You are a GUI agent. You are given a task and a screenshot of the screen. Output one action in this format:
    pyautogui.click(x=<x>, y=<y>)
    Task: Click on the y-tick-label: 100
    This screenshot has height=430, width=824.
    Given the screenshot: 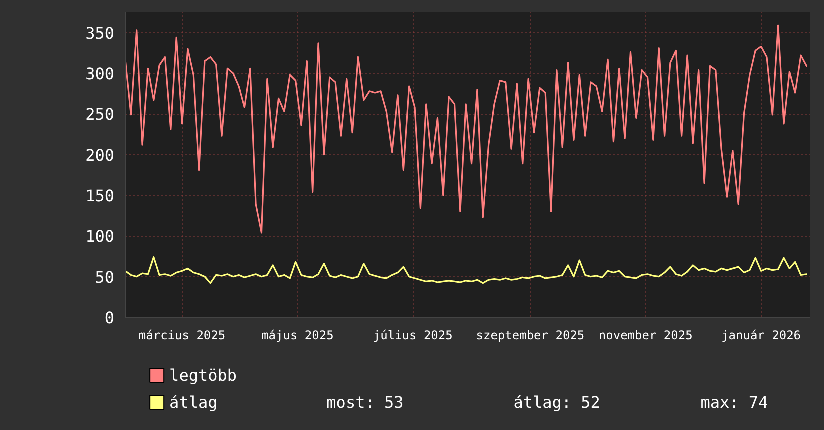 What is the action you would take?
    pyautogui.click(x=100, y=236)
    